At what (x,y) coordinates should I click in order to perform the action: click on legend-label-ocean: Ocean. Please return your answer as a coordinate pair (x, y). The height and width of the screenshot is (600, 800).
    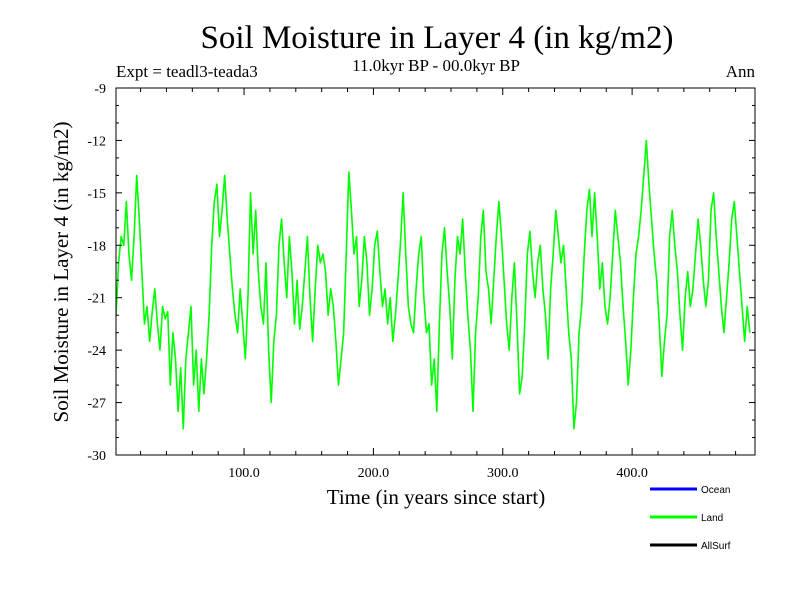
    Looking at the image, I should click on (715, 490).